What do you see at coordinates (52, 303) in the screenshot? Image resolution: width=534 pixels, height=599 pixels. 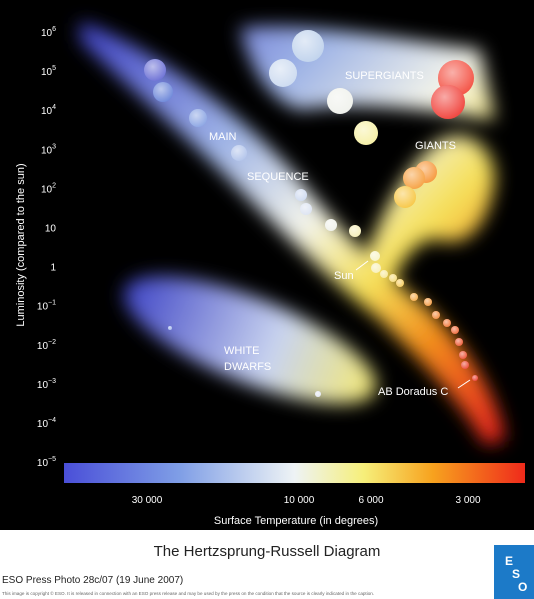 I see `tick-exponent: −1` at bounding box center [52, 303].